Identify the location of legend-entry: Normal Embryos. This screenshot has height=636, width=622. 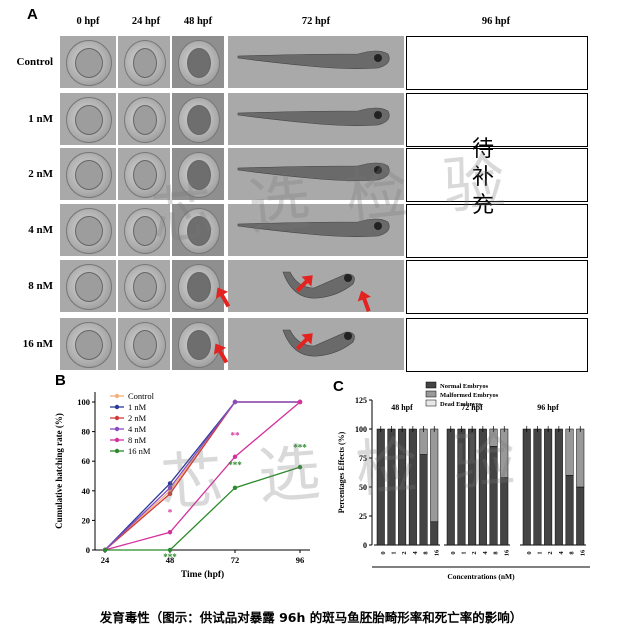
(464, 386).